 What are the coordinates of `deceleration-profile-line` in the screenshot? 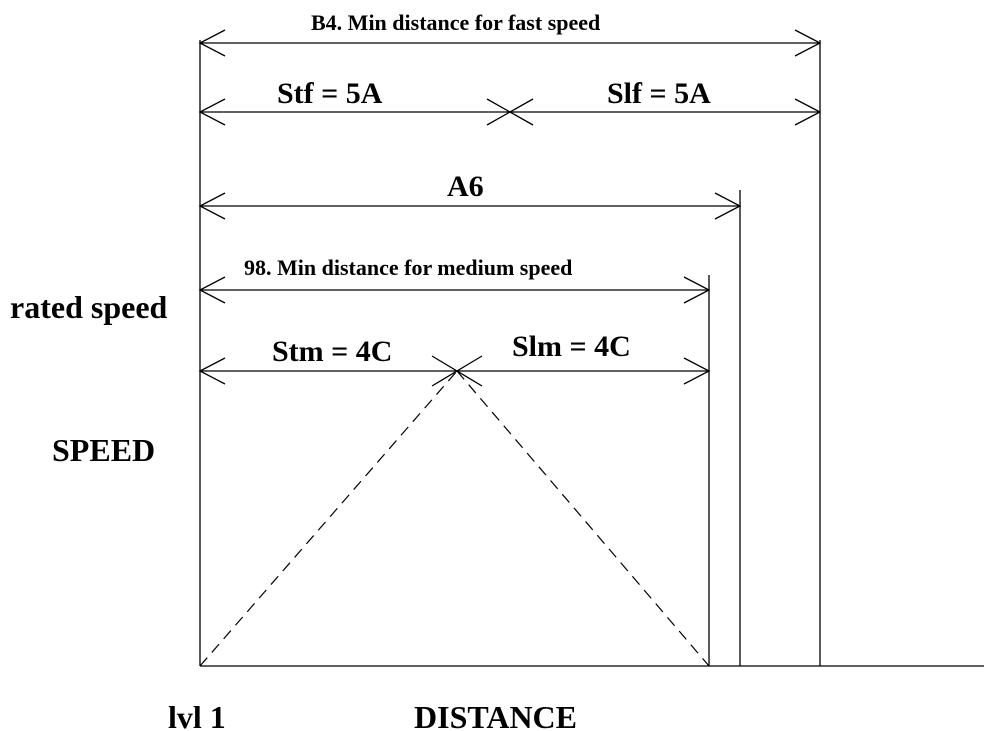 It's located at (583, 518).